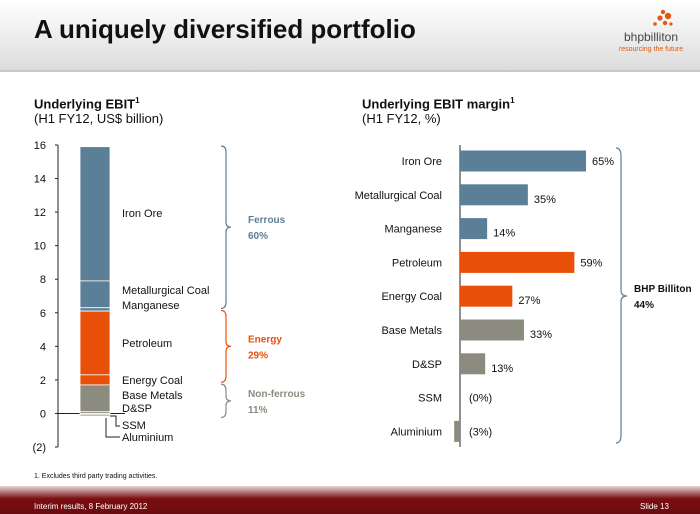  Describe the element at coordinates (438, 104) in the screenshot. I see `margin-chart-title: Underlying EBIT margin1` at that location.